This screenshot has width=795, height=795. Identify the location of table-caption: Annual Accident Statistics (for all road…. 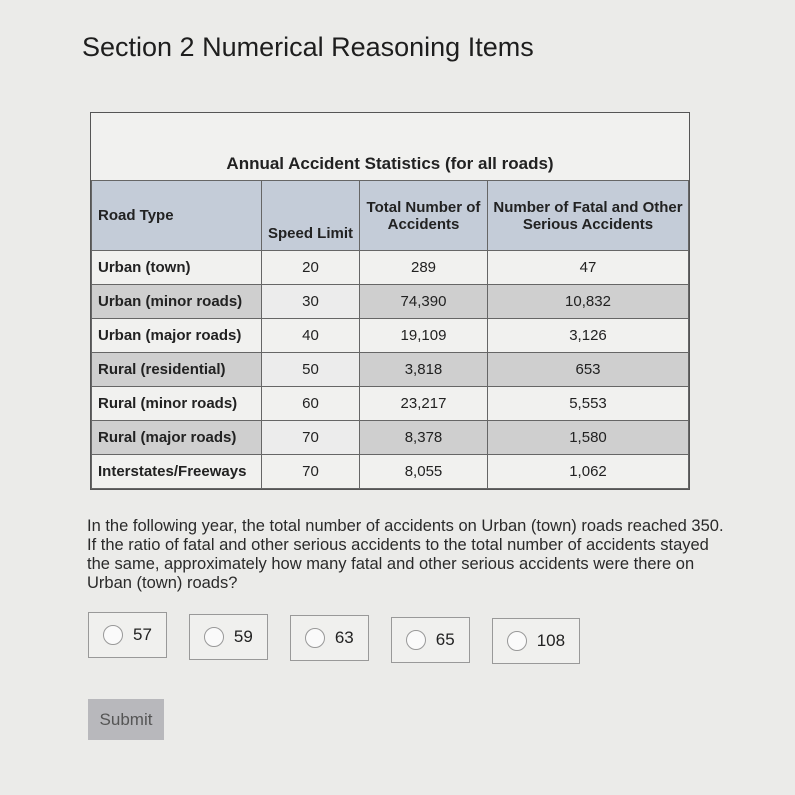
(390, 147).